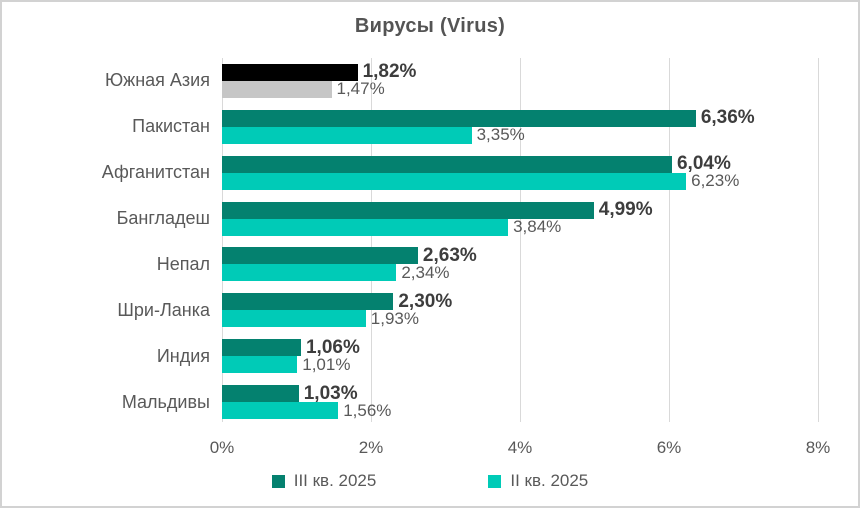 This screenshot has width=860, height=508. I want to click on data-label: 4,99%, so click(625, 210).